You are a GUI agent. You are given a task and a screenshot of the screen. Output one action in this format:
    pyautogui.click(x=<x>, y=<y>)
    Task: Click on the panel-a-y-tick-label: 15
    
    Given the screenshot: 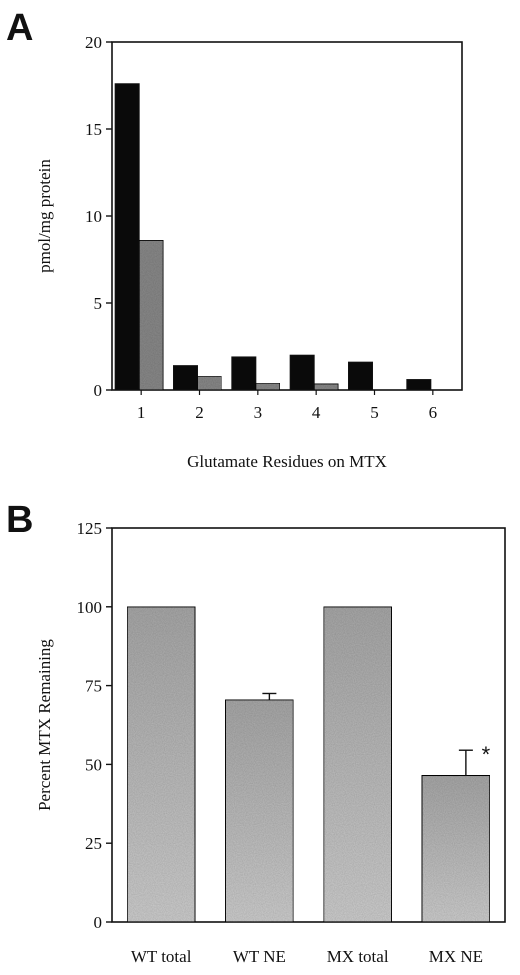 What is the action you would take?
    pyautogui.click(x=93, y=129)
    